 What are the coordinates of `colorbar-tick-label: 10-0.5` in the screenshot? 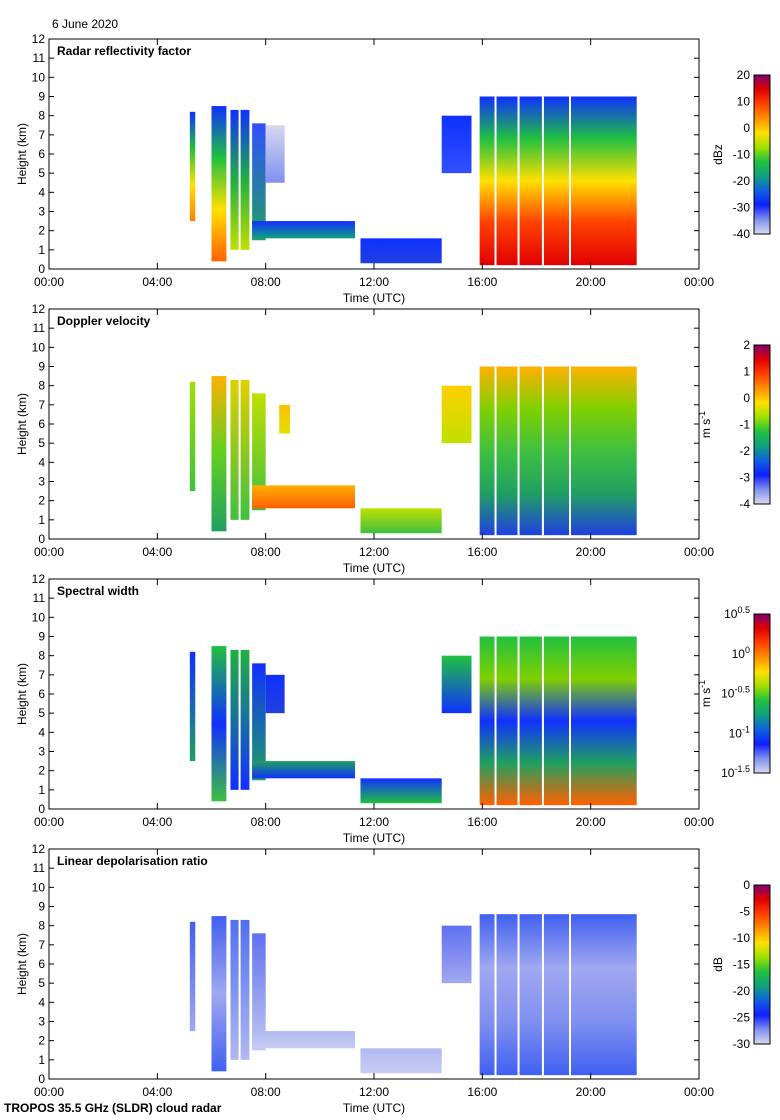 It's located at (735, 693).